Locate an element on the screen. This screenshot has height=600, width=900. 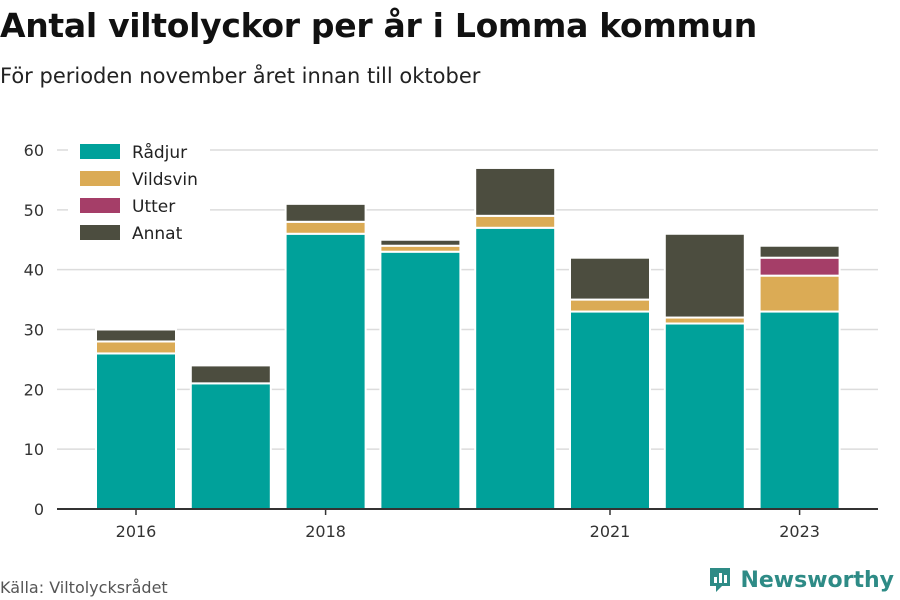
newsworthy-logo-icon is located at coordinates (720, 580).